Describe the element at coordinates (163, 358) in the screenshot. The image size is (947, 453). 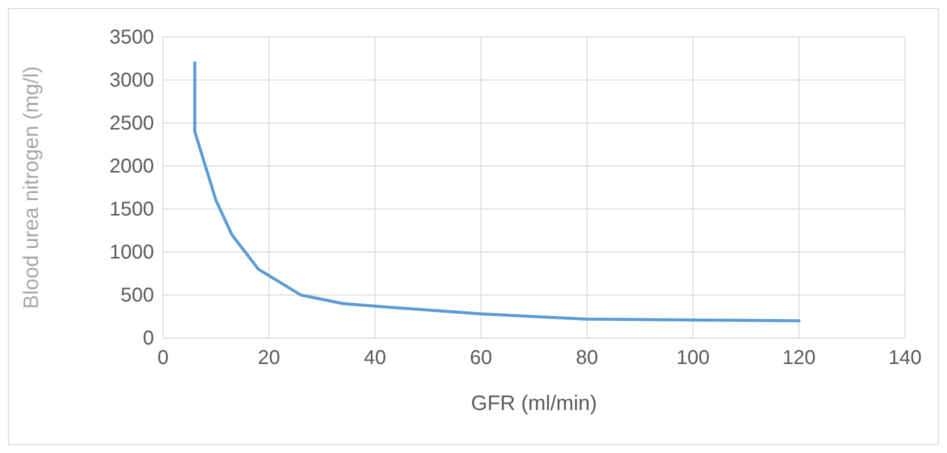
I see `x-tick-label: 0` at that location.